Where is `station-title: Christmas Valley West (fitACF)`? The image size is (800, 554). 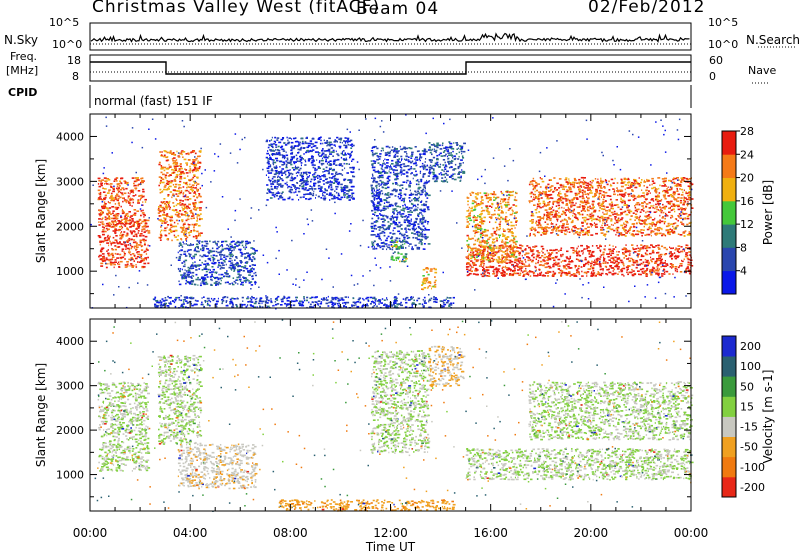
station-title: Christmas Valley West (fitACF) is located at coordinates (236, 8).